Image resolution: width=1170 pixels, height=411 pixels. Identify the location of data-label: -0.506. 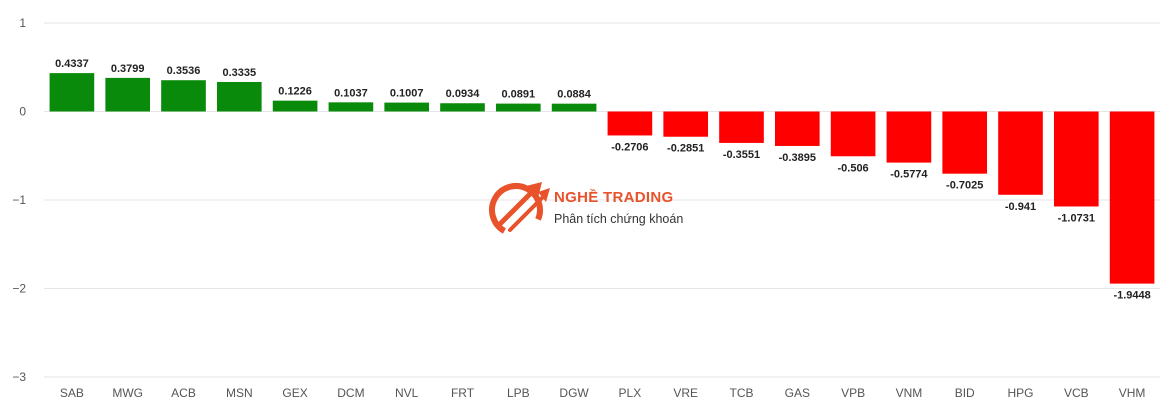
(852, 168).